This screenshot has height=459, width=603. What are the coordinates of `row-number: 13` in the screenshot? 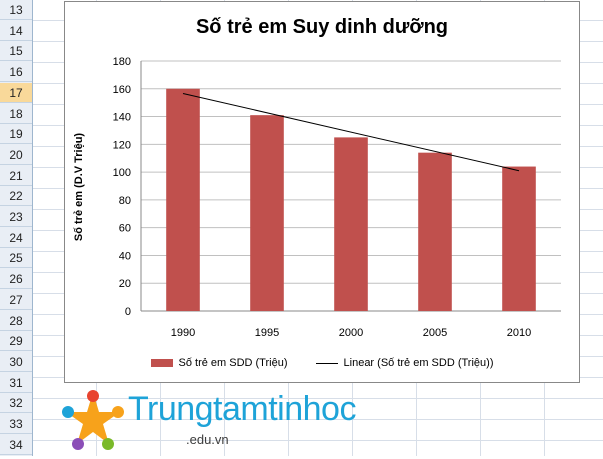 It's located at (16, 10).